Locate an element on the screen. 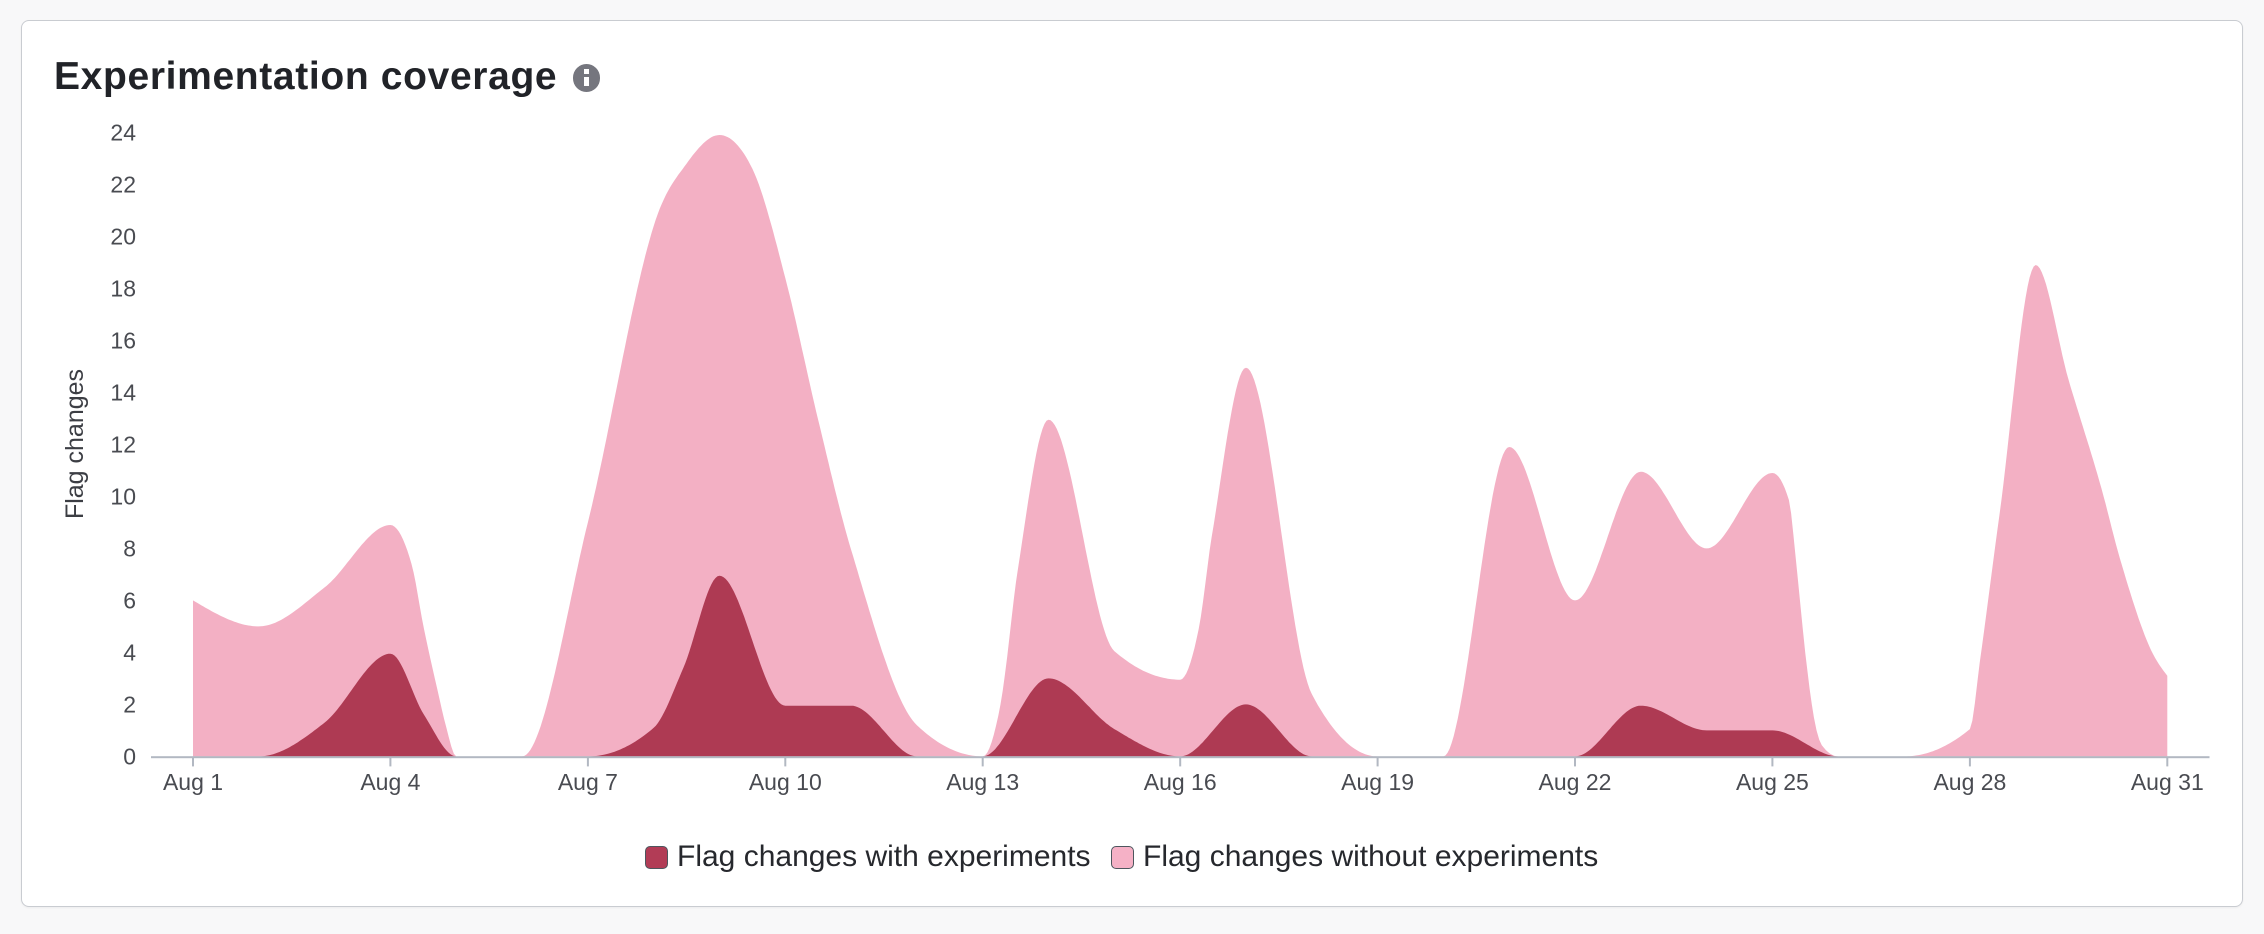 The height and width of the screenshot is (934, 2264). svg-text: Aug 25 is located at coordinates (1772, 782).